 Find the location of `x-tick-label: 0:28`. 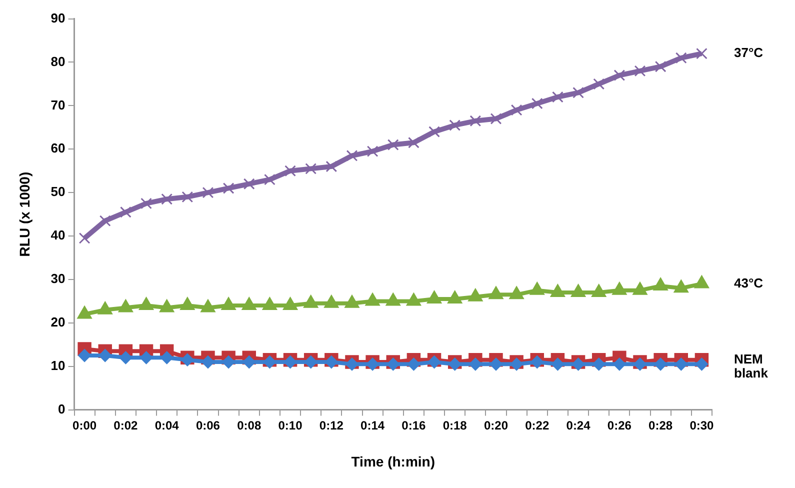

x-tick-label: 0:28 is located at coordinates (660, 425).